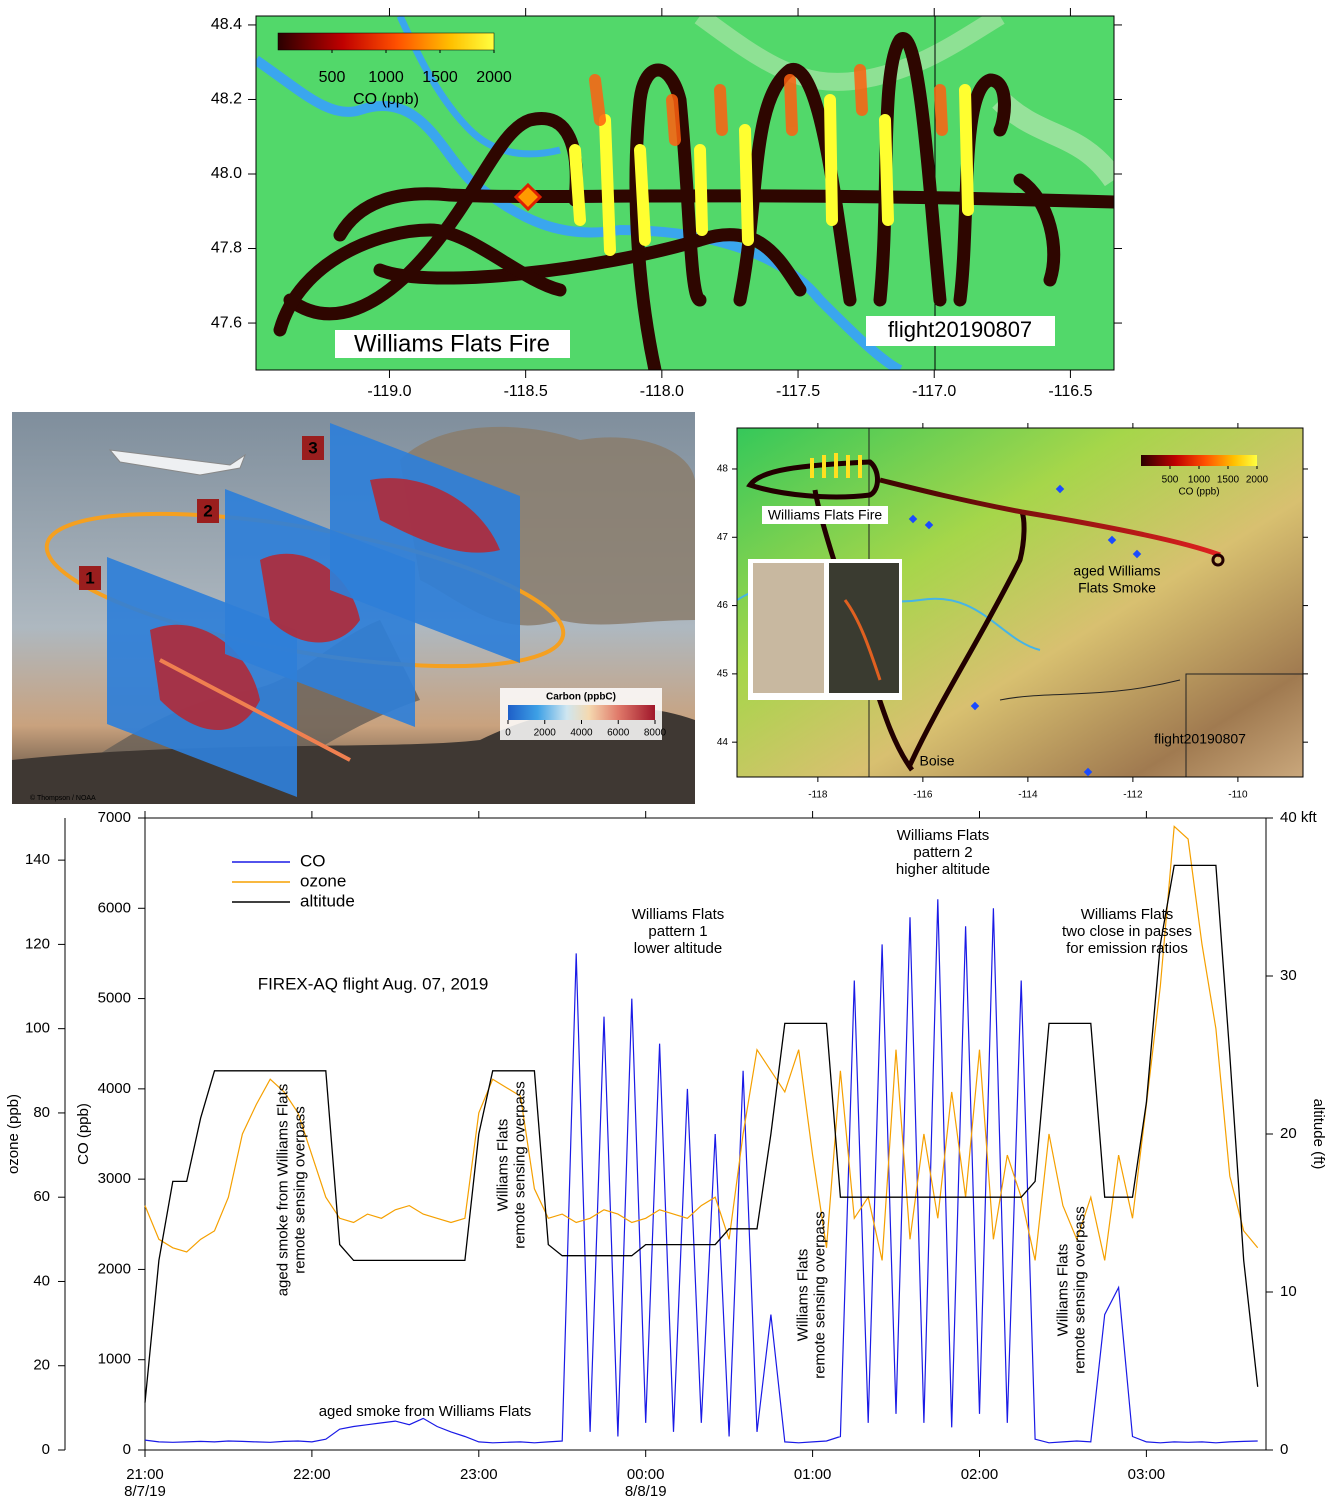 This screenshot has height=1499, width=1335. Describe the element at coordinates (41, 1112) in the screenshot. I see `y-tick-label: 80` at that location.